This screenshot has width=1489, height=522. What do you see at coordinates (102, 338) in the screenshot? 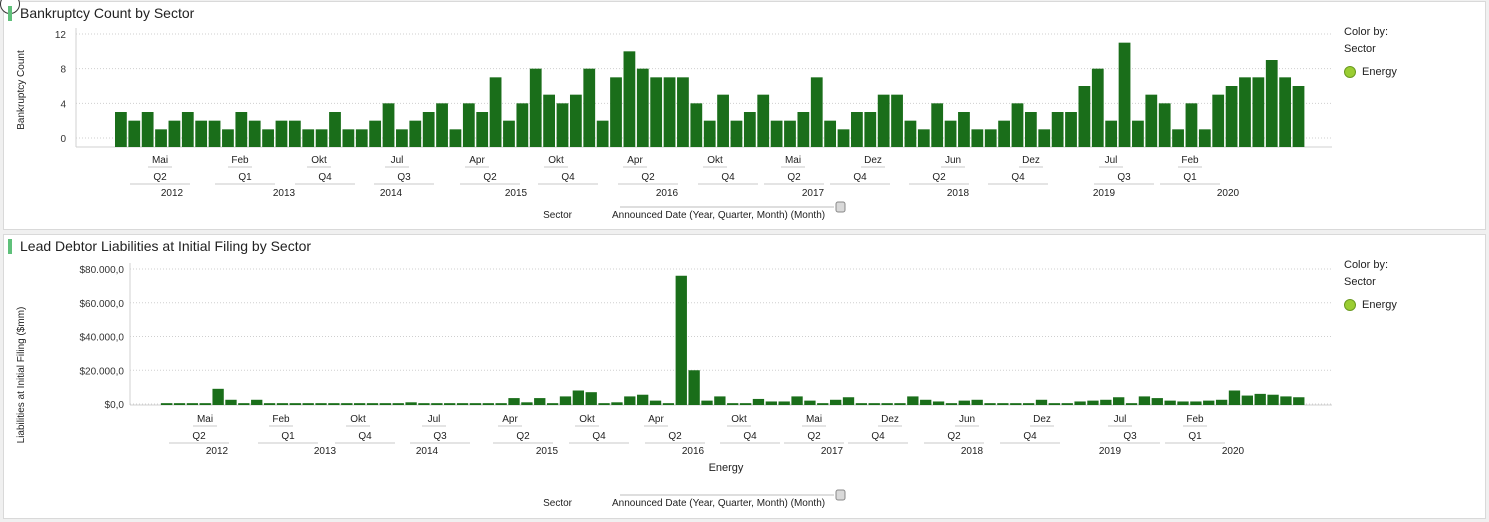
I see `y-tick-label: $40.000,0` at bounding box center [102, 338].